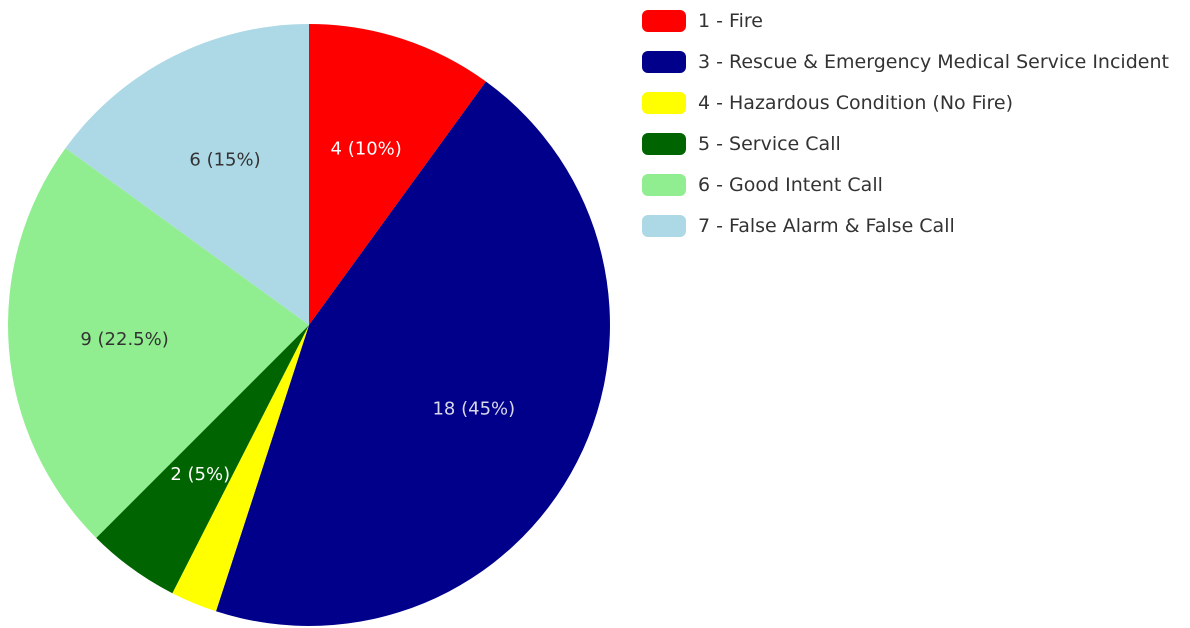  What do you see at coordinates (790, 184) in the screenshot?
I see `legend-label: 6 - Good Intent Call` at bounding box center [790, 184].